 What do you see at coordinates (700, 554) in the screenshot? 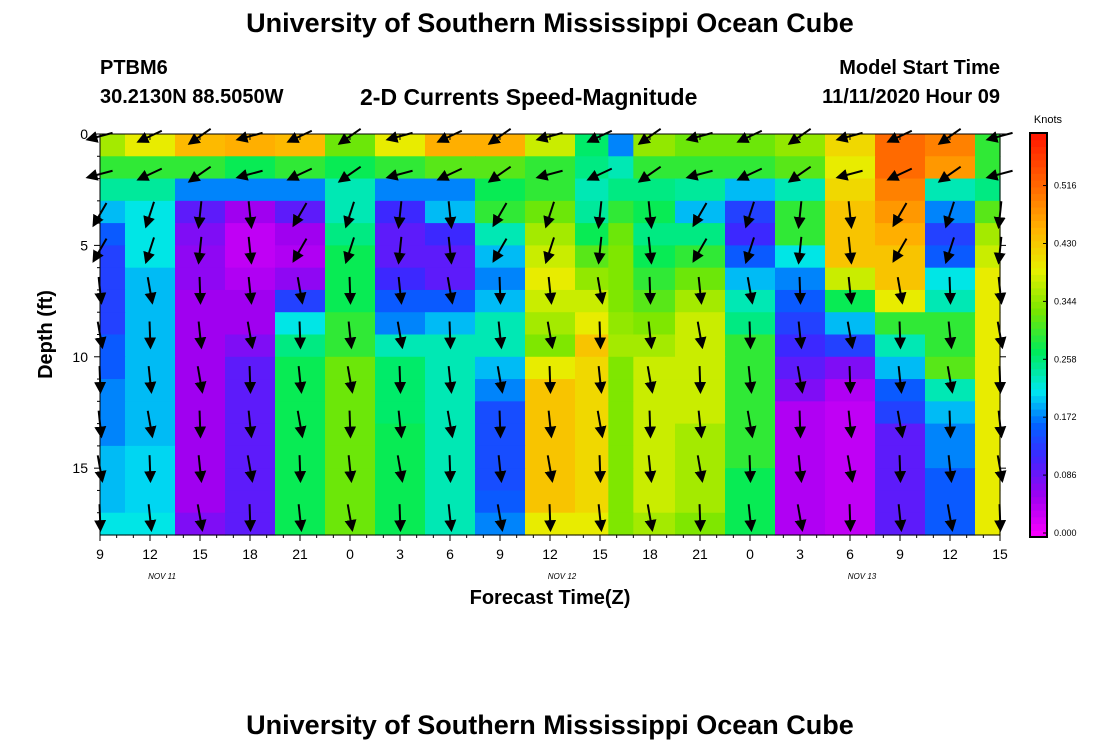
I see `x-tick-label: 21` at bounding box center [700, 554].